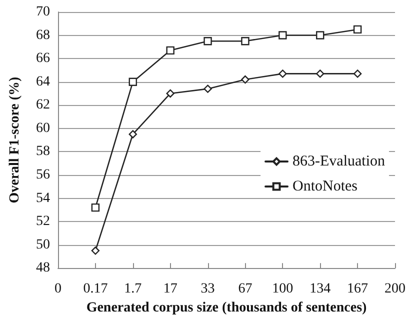  Describe the element at coordinates (207, 289) in the screenshot. I see `x-tick-label: 33` at that location.